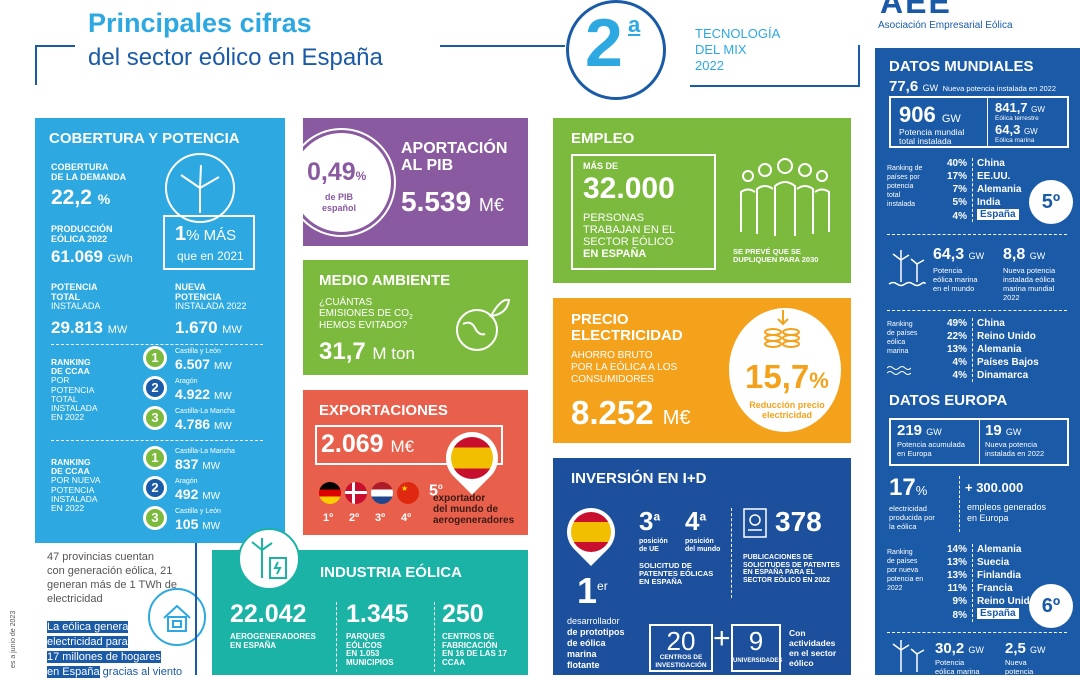 This screenshot has width=1080, height=680. What do you see at coordinates (916, 10) in the screenshot?
I see `org-logo: AEE` at bounding box center [916, 10].